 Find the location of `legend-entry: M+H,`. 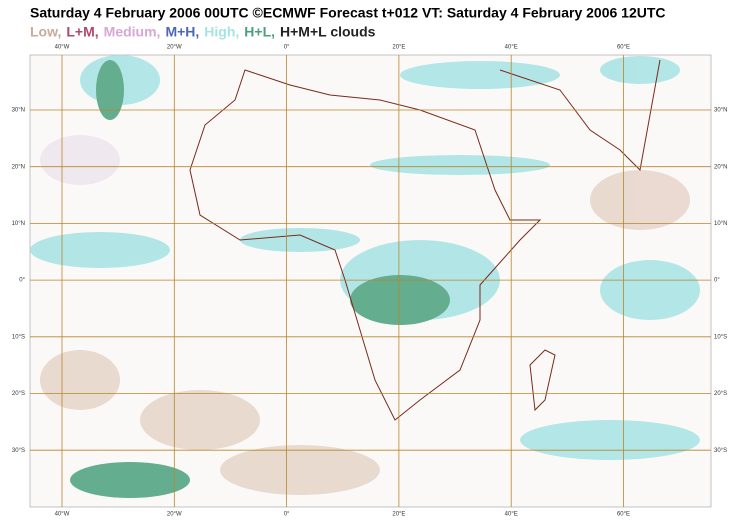

legend-entry: M+H, is located at coordinates (182, 32).